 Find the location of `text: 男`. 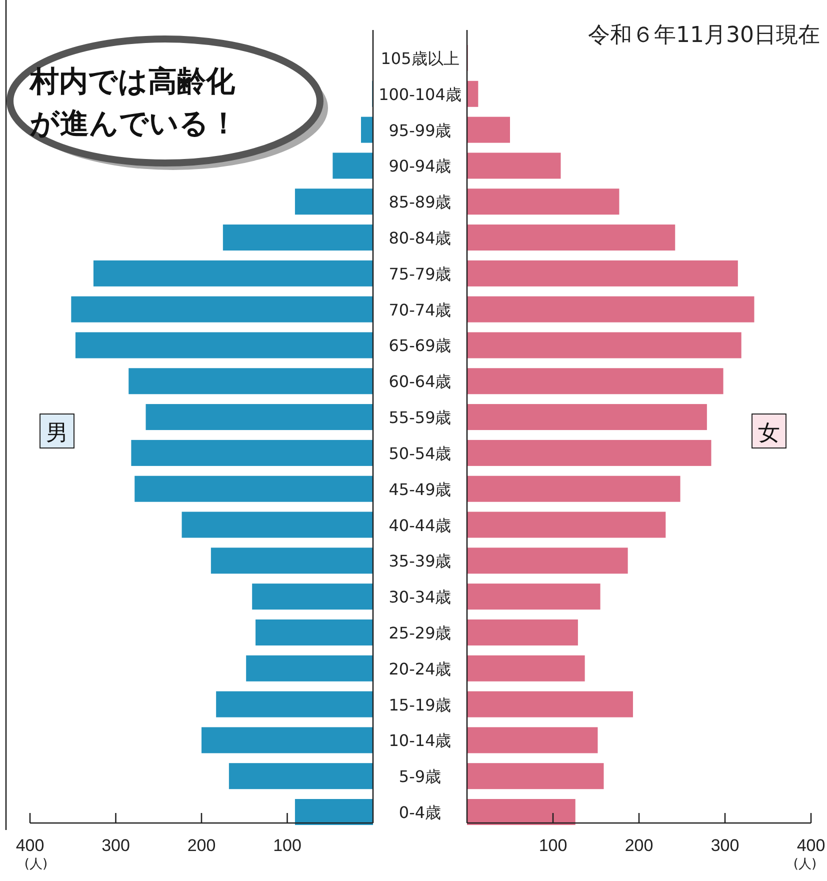

text: 男 is located at coordinates (57, 433).